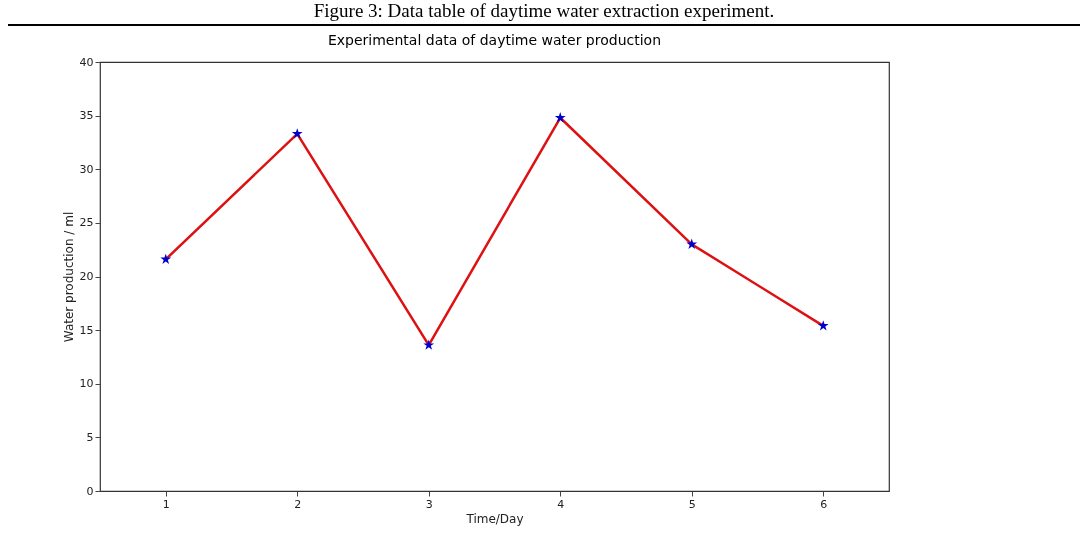  I want to click on x-tick-label: 2, so click(298, 504).